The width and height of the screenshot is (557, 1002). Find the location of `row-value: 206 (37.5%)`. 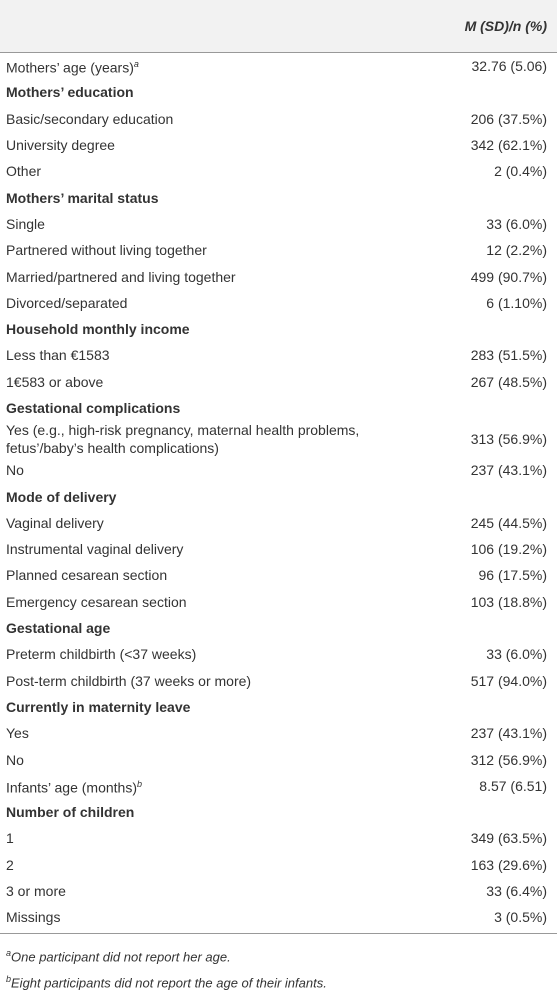

row-value: 206 (37.5%) is located at coordinates (473, 119).